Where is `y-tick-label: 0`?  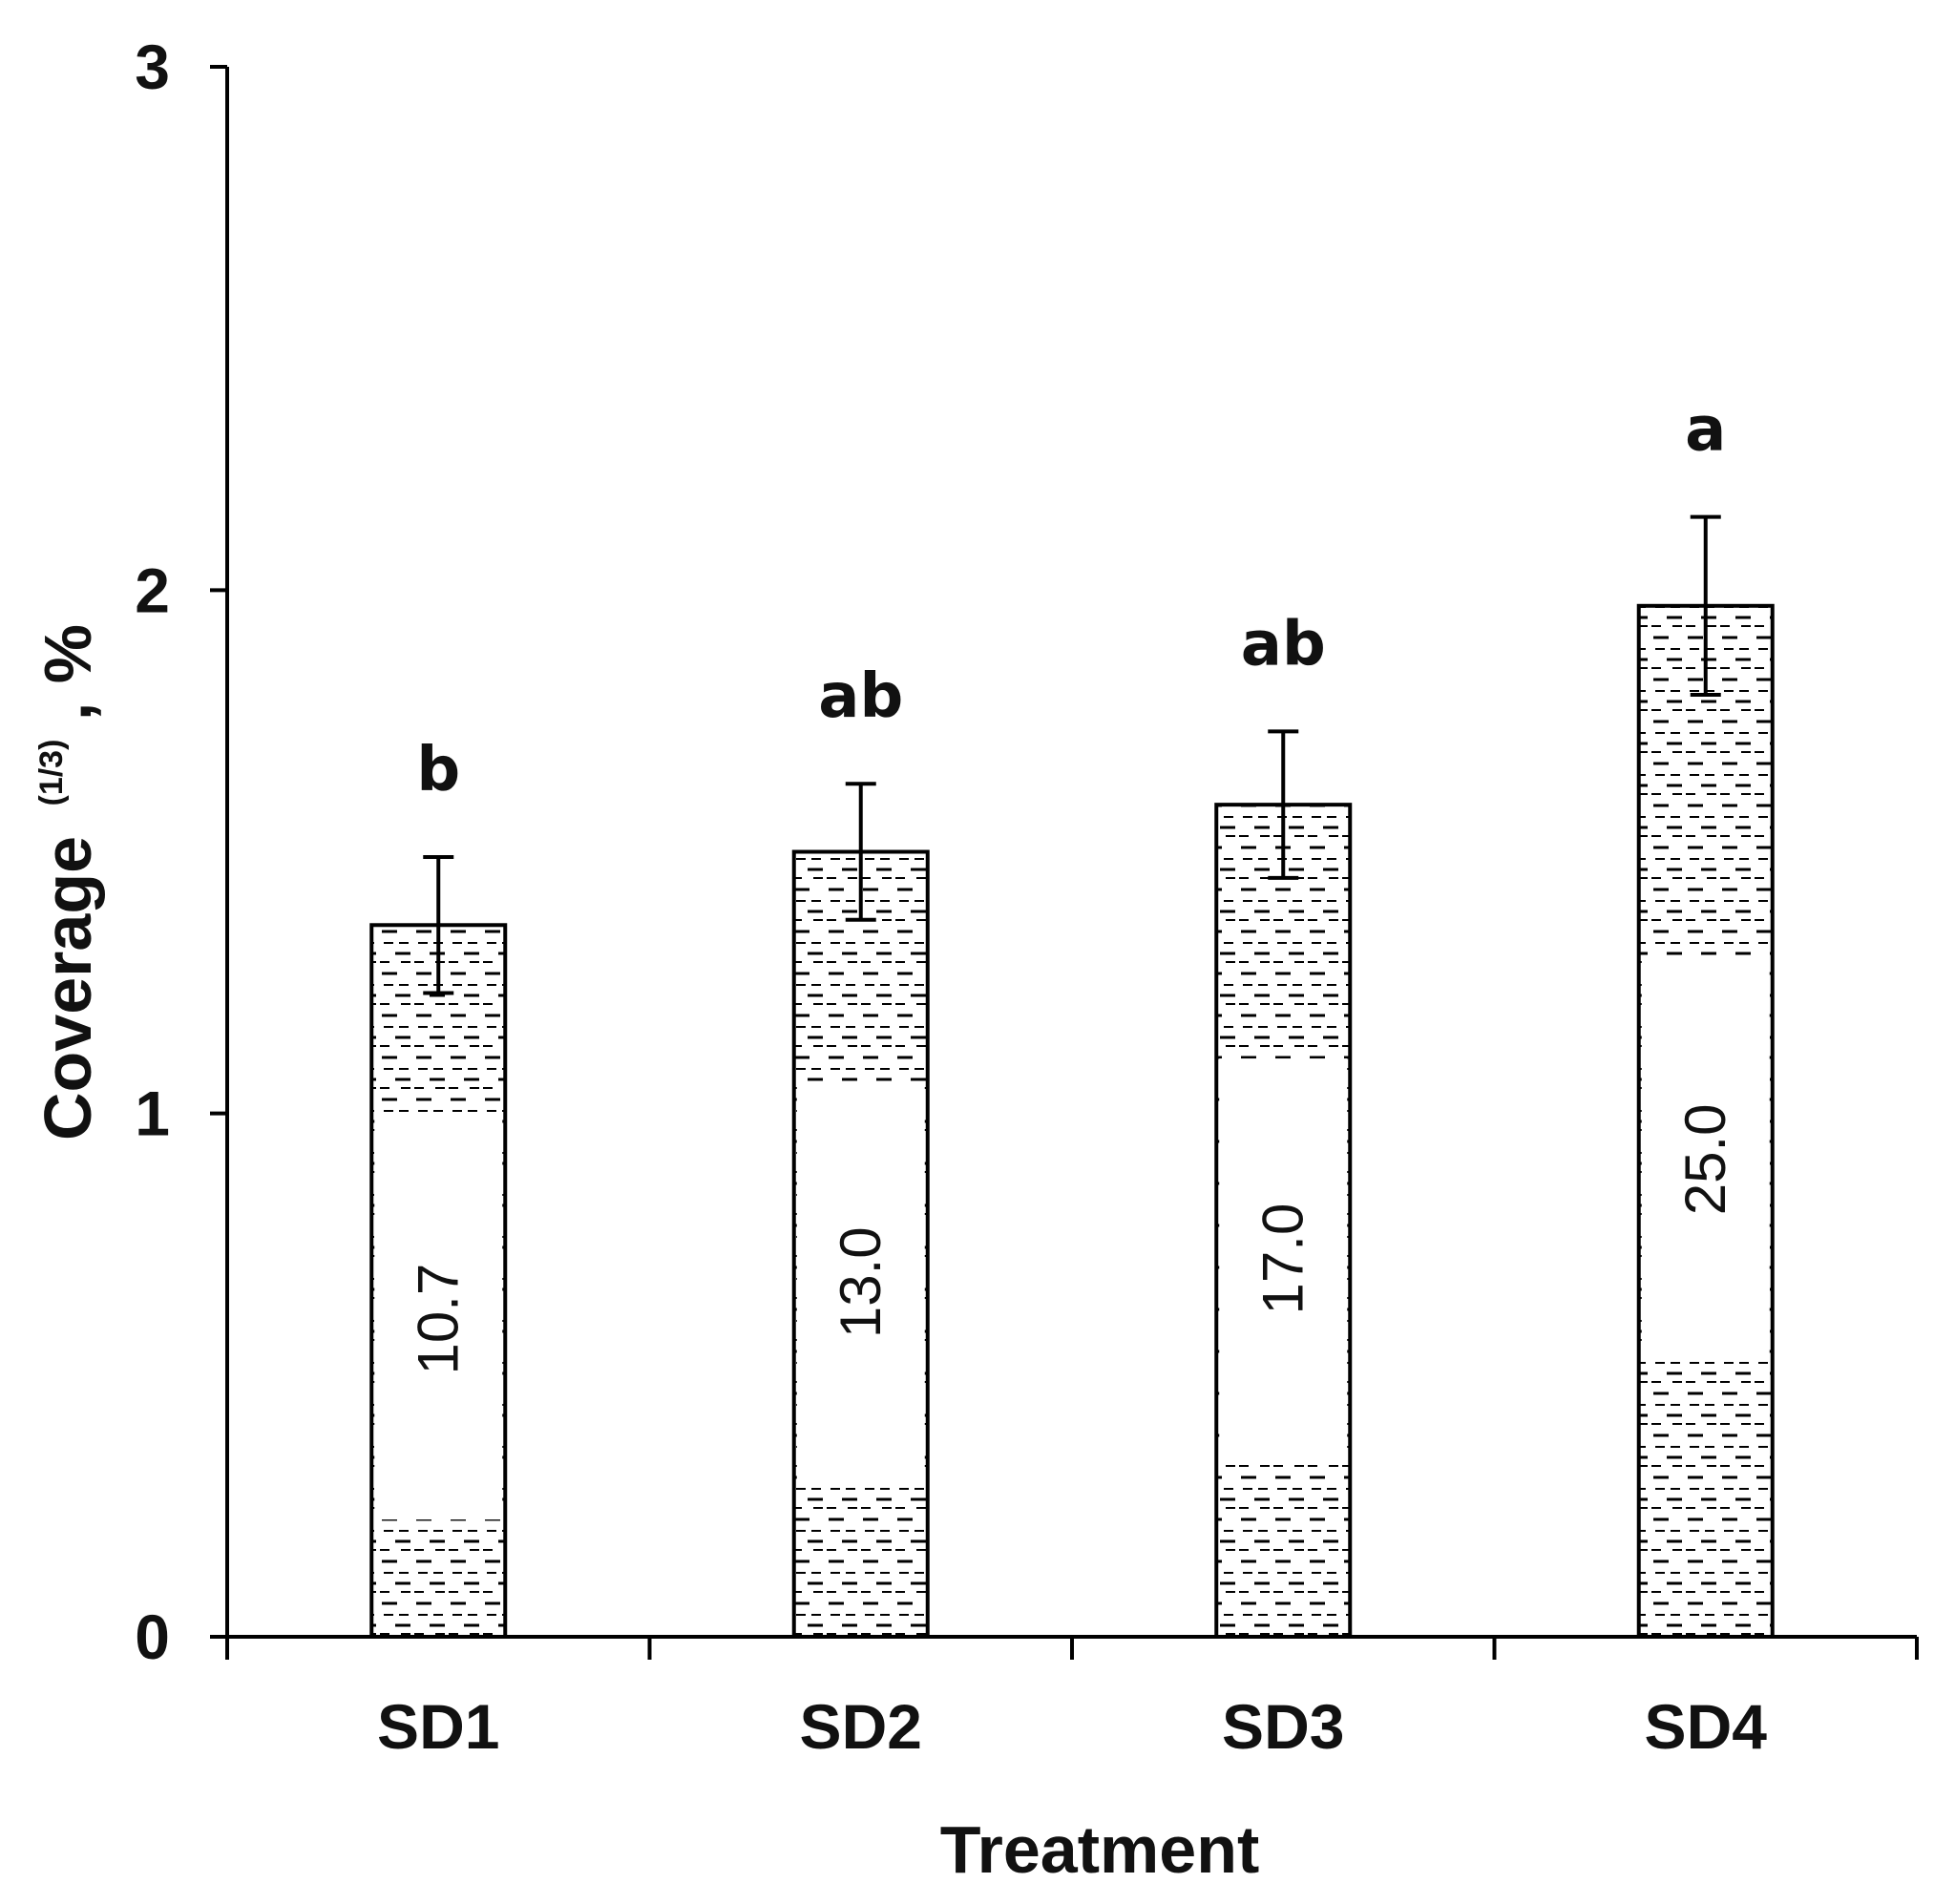
y-tick-label: 0 is located at coordinates (152, 1636).